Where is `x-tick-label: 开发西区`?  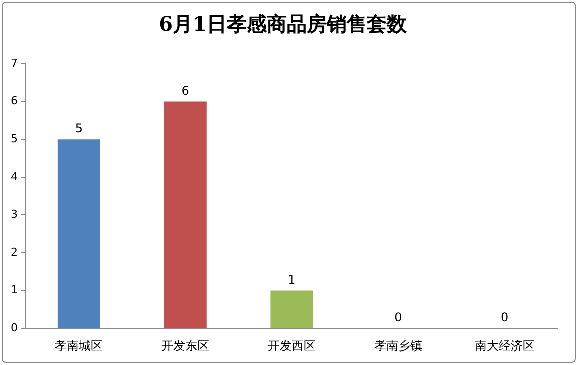
x-tick-label: 开发西区 is located at coordinates (292, 345).